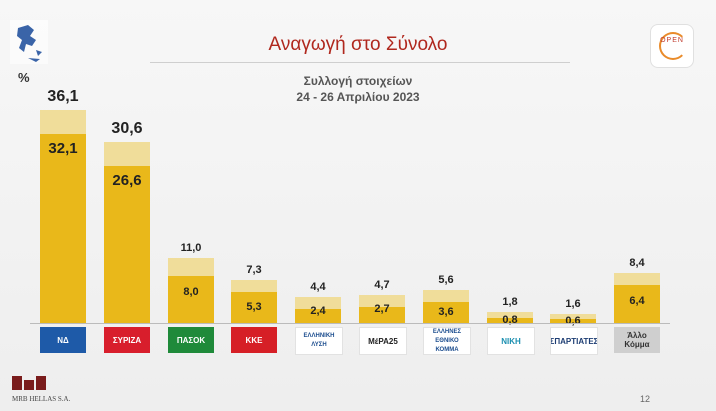  I want to click on bar-8-total, so click(573, 318).